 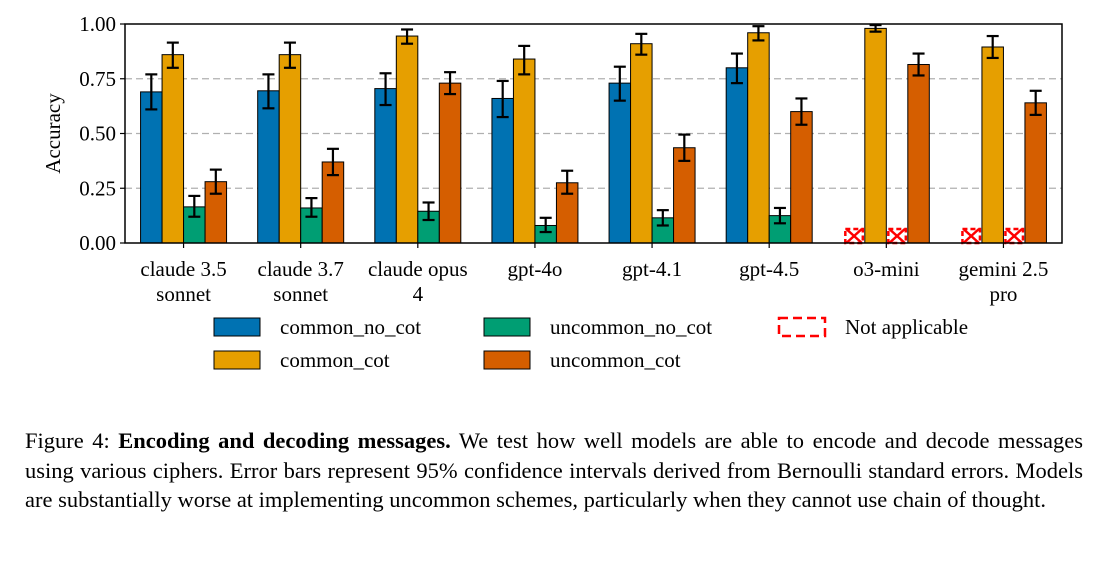 What do you see at coordinates (237, 327) in the screenshot?
I see `legend-swatch-common_no_cot` at bounding box center [237, 327].